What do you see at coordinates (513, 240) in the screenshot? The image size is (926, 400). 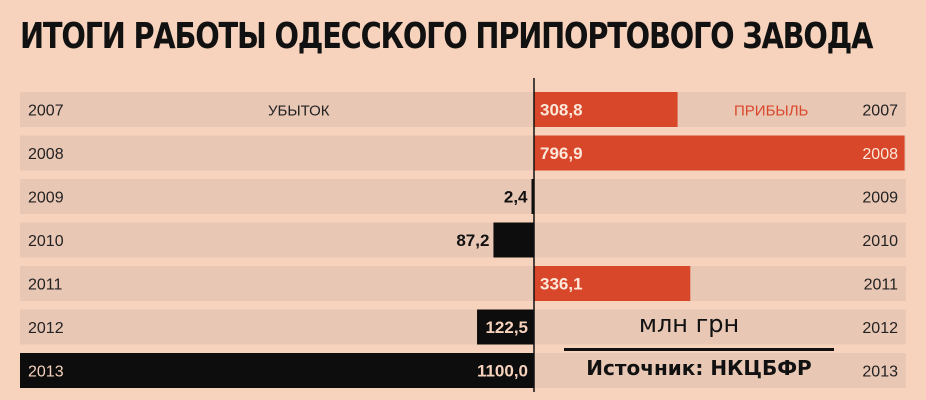 I see `bar-loss-2010` at bounding box center [513, 240].